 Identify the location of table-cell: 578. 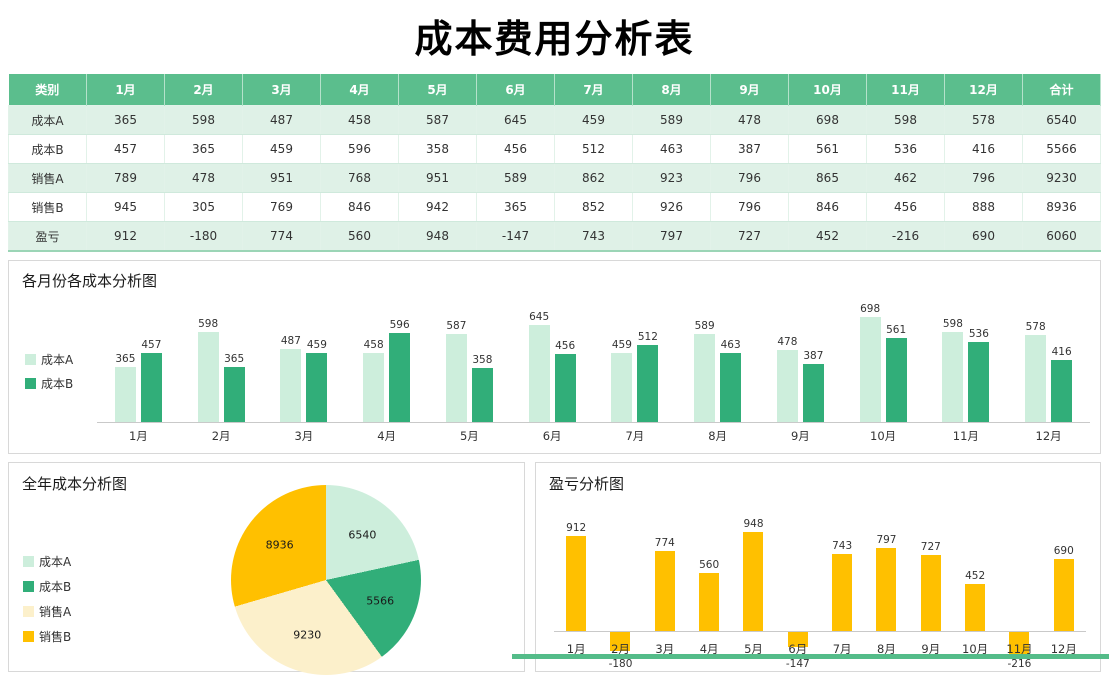
(983, 120).